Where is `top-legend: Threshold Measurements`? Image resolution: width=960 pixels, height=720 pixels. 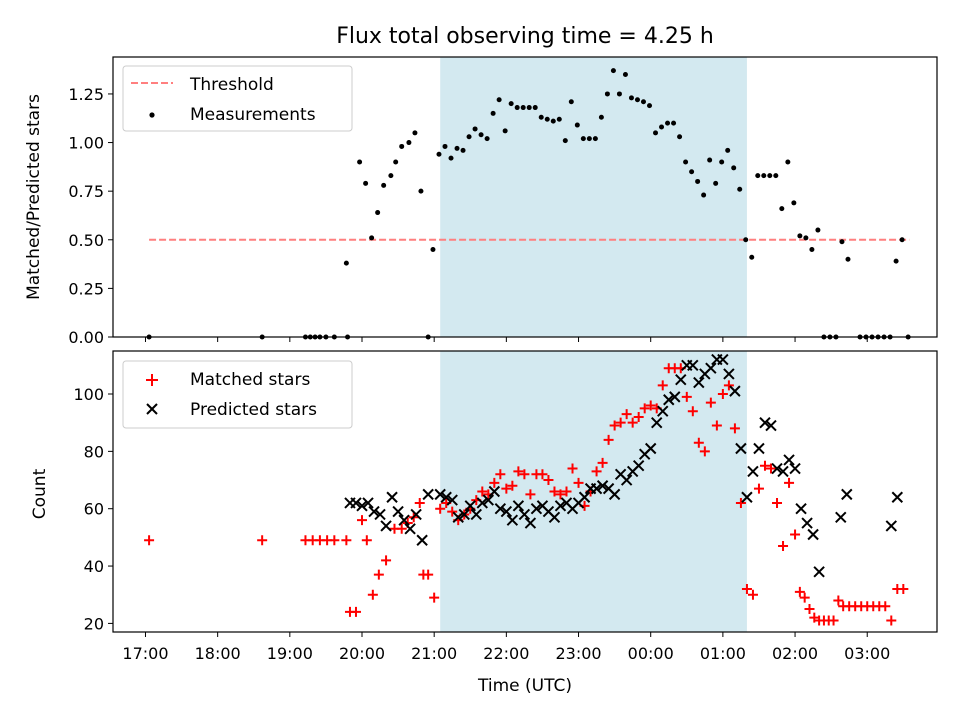
top-legend: Threshold Measurements is located at coordinates (237, 98).